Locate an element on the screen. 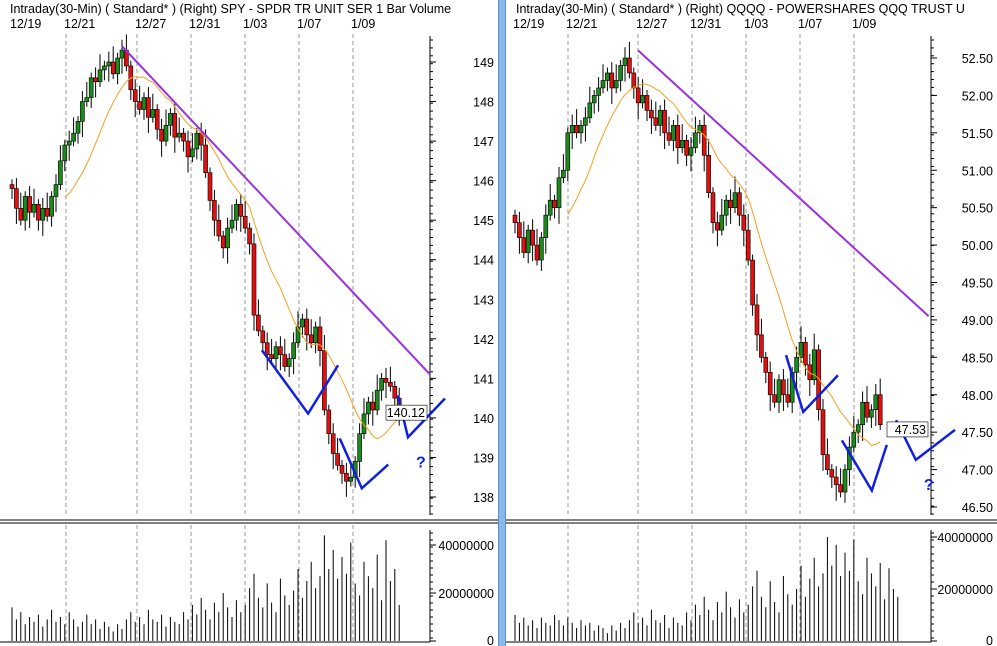 This screenshot has height=646, width=997. price-tick-label: 149 is located at coordinates (483, 63).